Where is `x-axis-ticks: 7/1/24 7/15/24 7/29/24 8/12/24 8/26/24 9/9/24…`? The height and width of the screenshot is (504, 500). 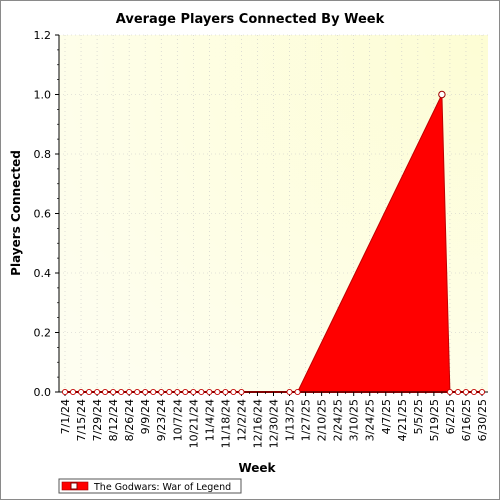
x-axis-ticks: 7/1/24 7/15/24 7/29/24 8/12/24 8/26/24 9/9/24… is located at coordinates (274, 420).